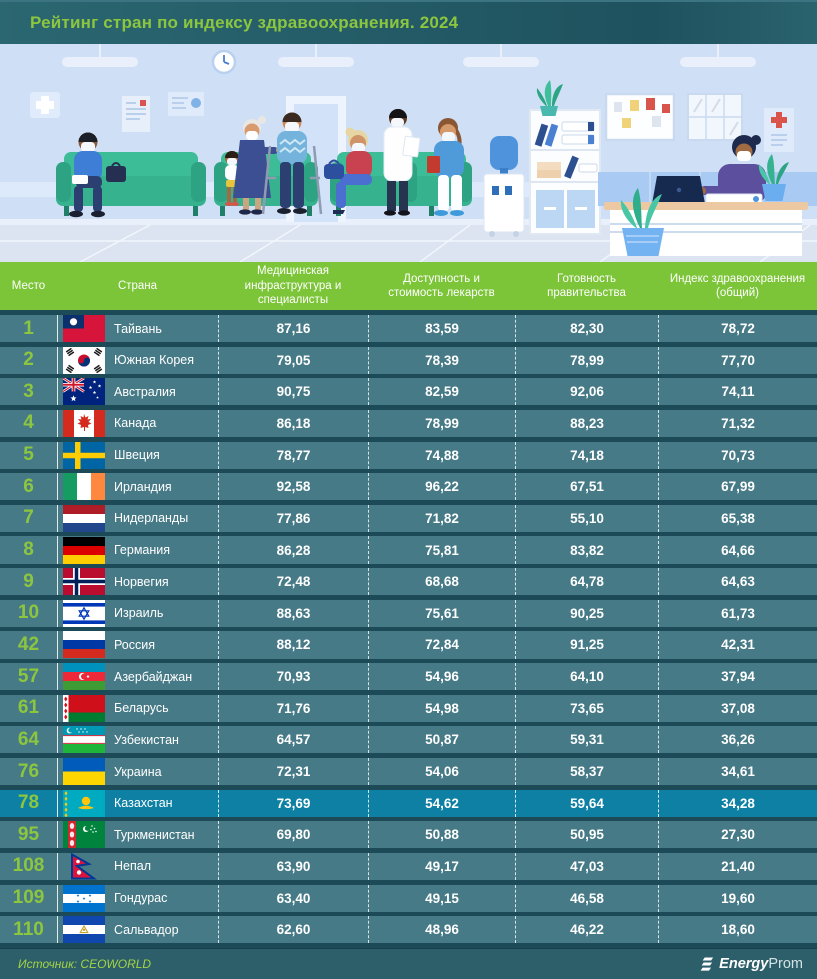  I want to click on value-government: 67,51, so click(586, 487).